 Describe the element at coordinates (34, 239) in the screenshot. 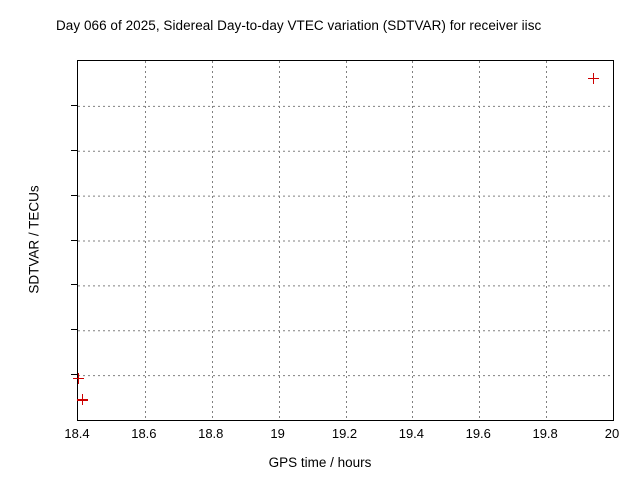

I see `y-axis-title: SDTVAR / TECUs` at that location.